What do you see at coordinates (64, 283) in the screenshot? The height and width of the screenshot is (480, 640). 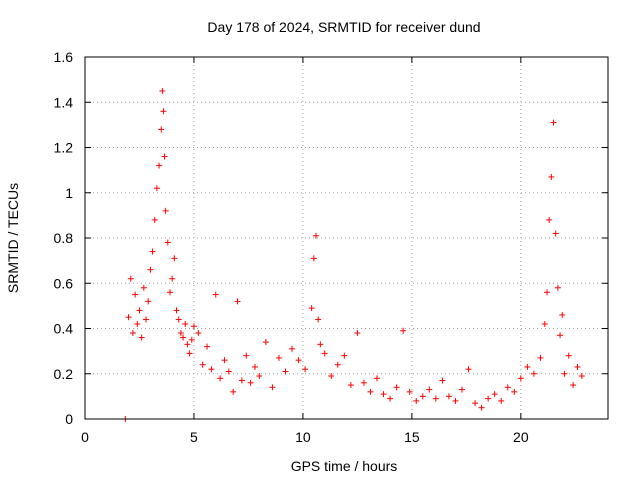 I see `y-tick-label: 0.6` at bounding box center [64, 283].